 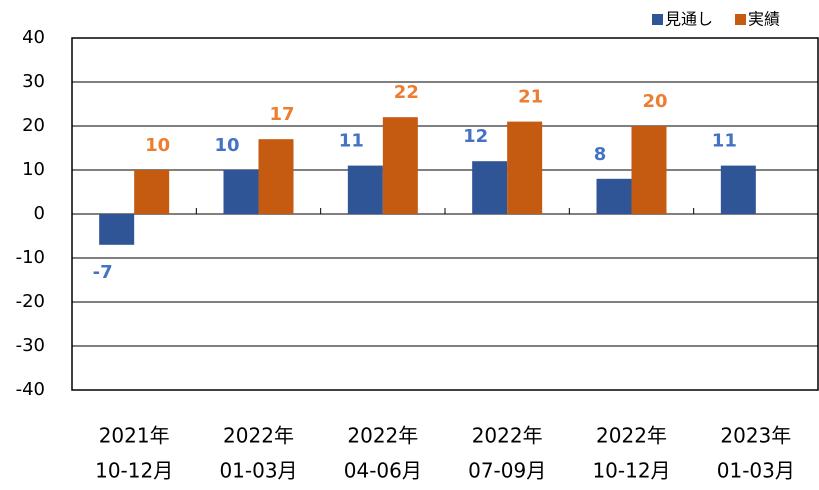 What do you see at coordinates (30, 257) in the screenshot?
I see `y-tick-label: -10` at bounding box center [30, 257].